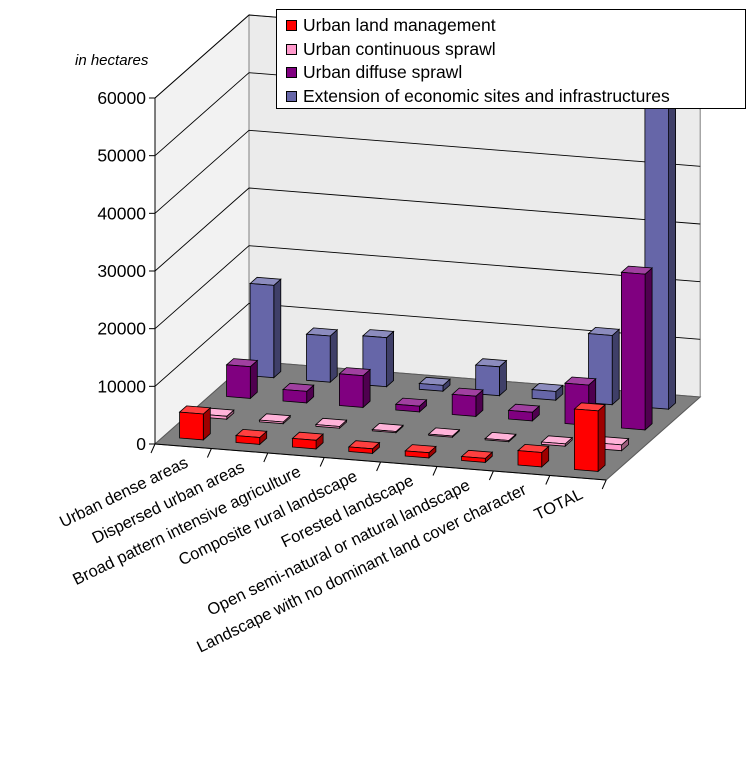 This screenshot has width=751, height=757. Describe the element at coordinates (121, 271) in the screenshot. I see `y-tick-label: 30000` at that location.